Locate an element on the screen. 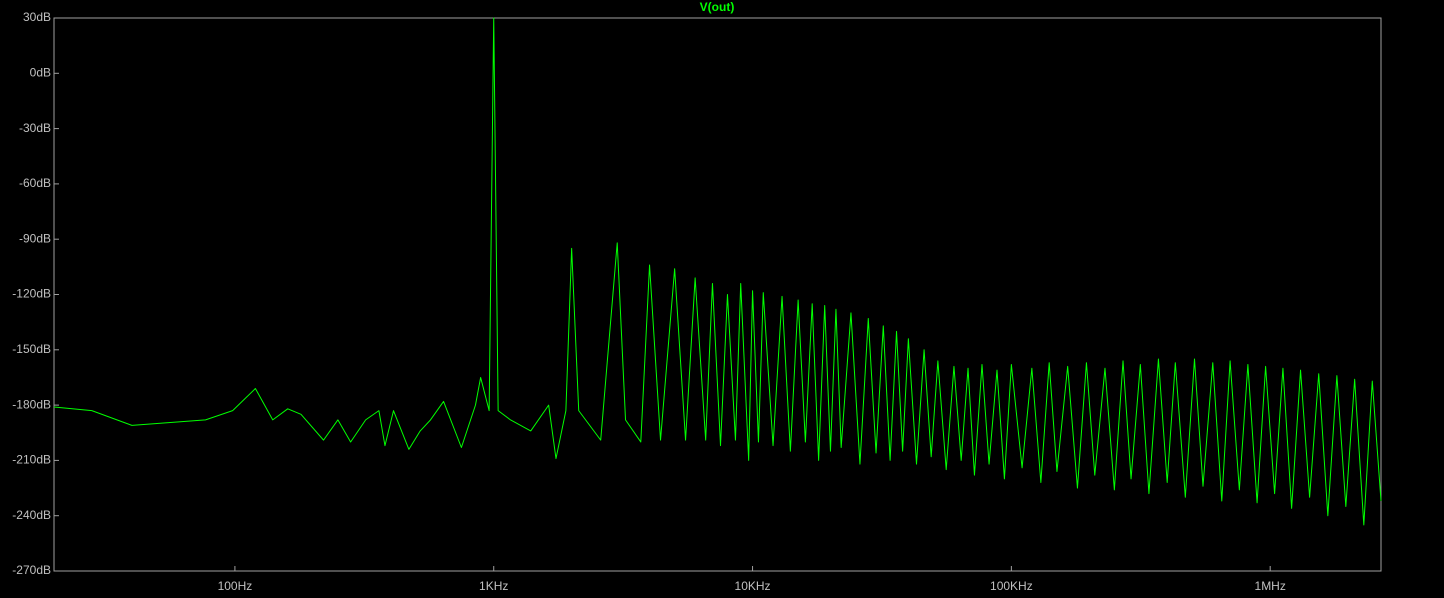  y-tick-label: -210dB is located at coordinates (31, 460).